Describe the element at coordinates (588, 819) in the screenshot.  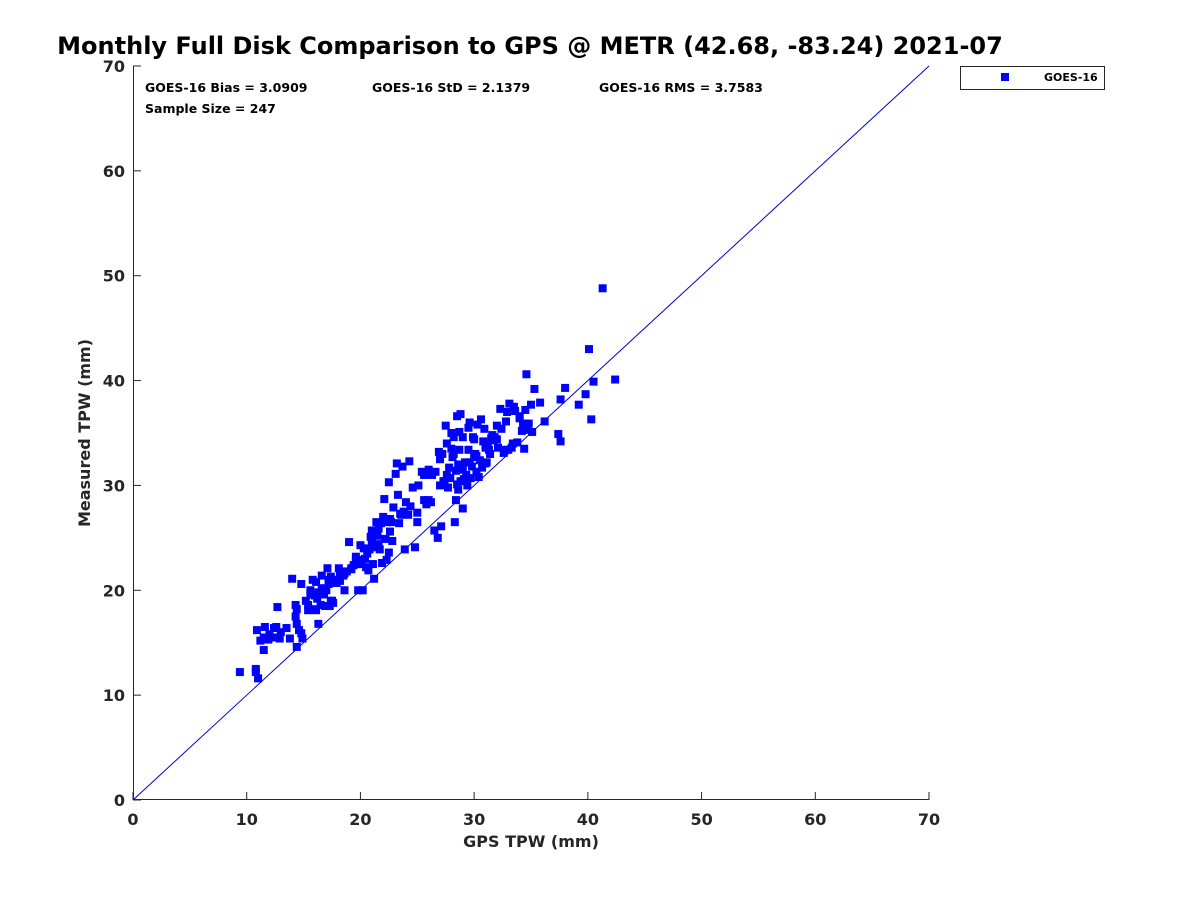
I see `x-tick-label: 40` at that location.